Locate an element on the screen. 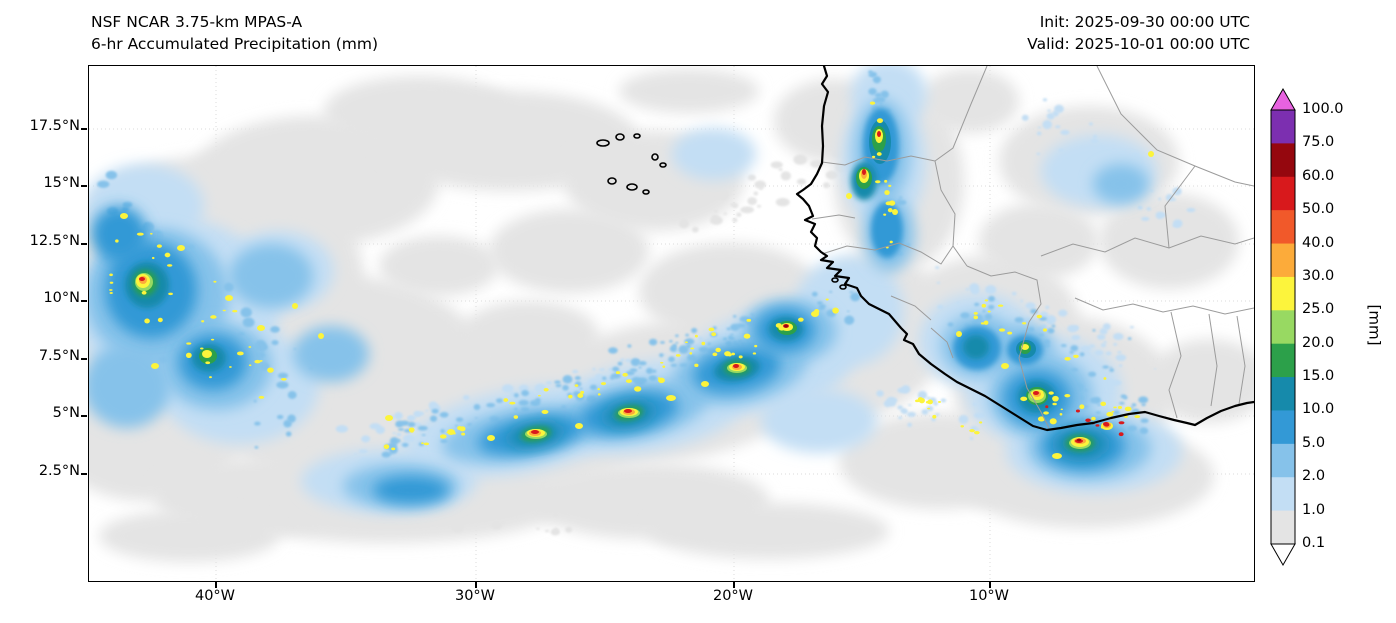 The image size is (1396, 623). y-tick-label: 17.5°N is located at coordinates (54, 126).